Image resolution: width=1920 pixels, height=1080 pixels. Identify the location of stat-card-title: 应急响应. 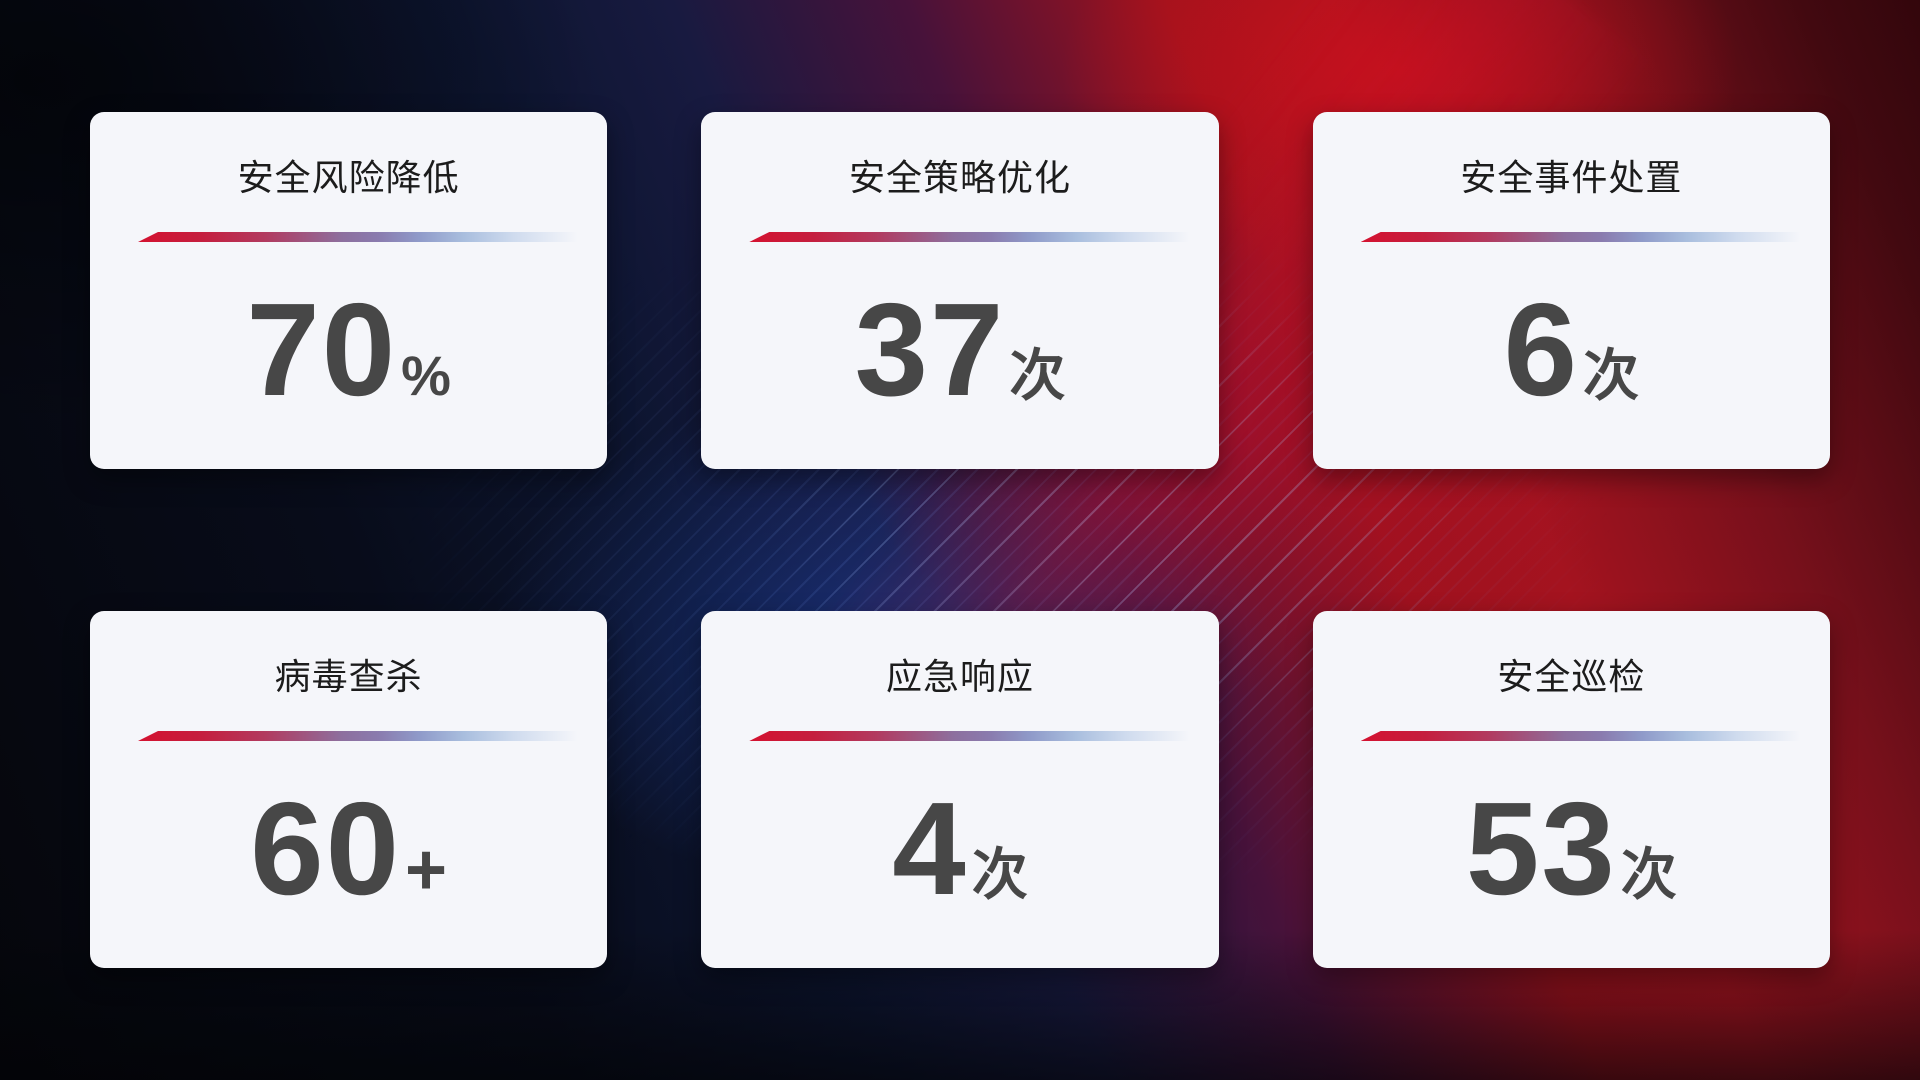
(959, 676).